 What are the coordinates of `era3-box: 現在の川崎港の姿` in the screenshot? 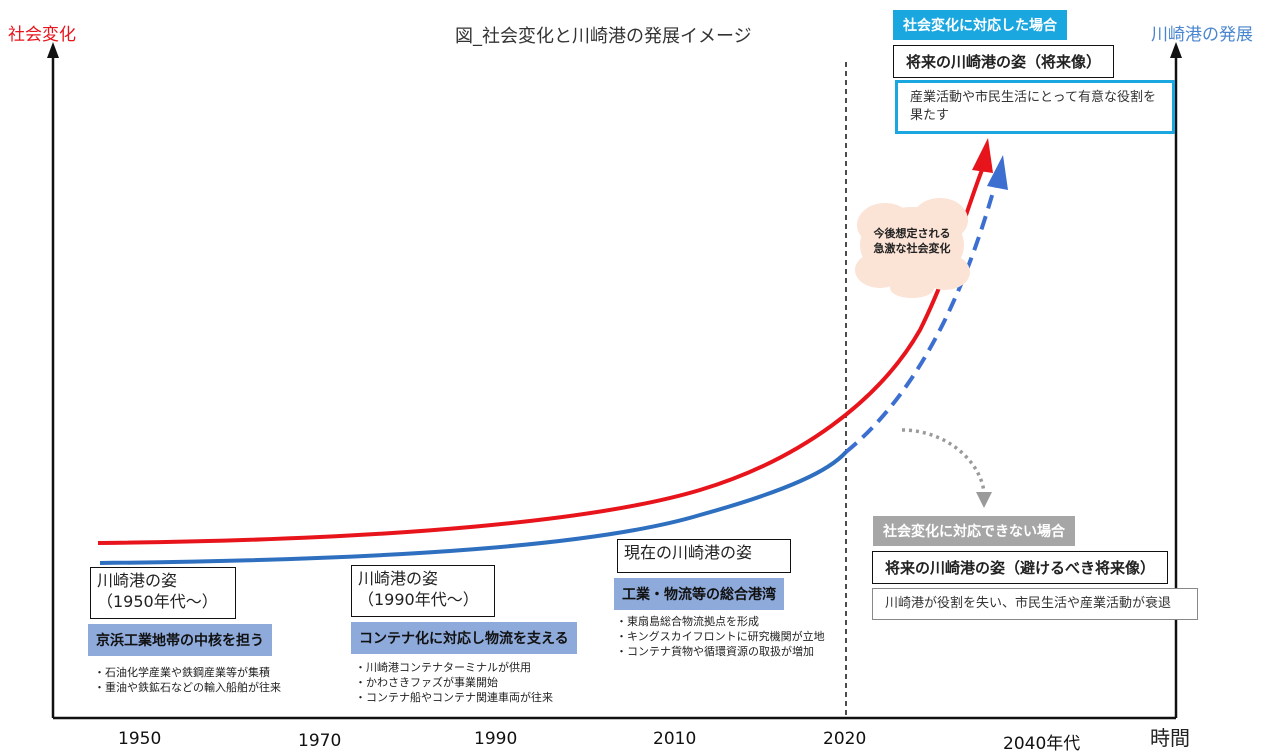 It's located at (704, 556).